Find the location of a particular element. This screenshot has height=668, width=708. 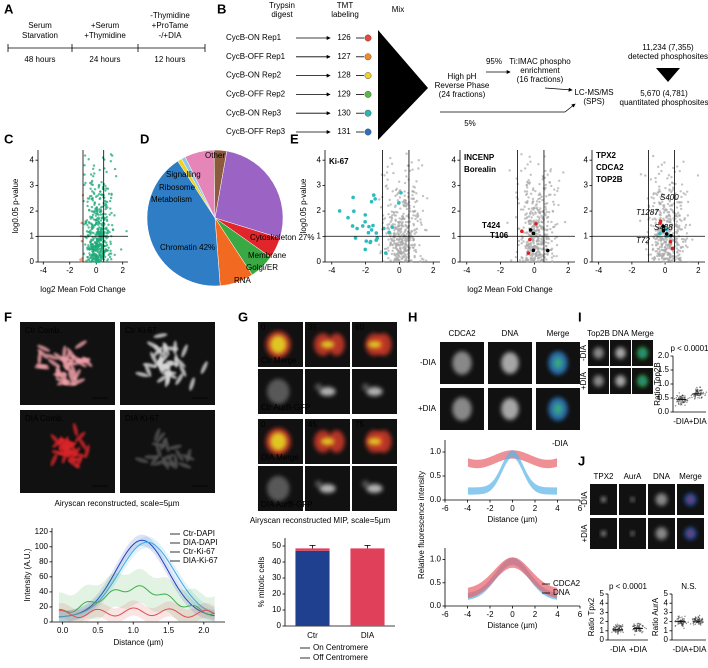

legend-label: On Centromere is located at coordinates (341, 647).